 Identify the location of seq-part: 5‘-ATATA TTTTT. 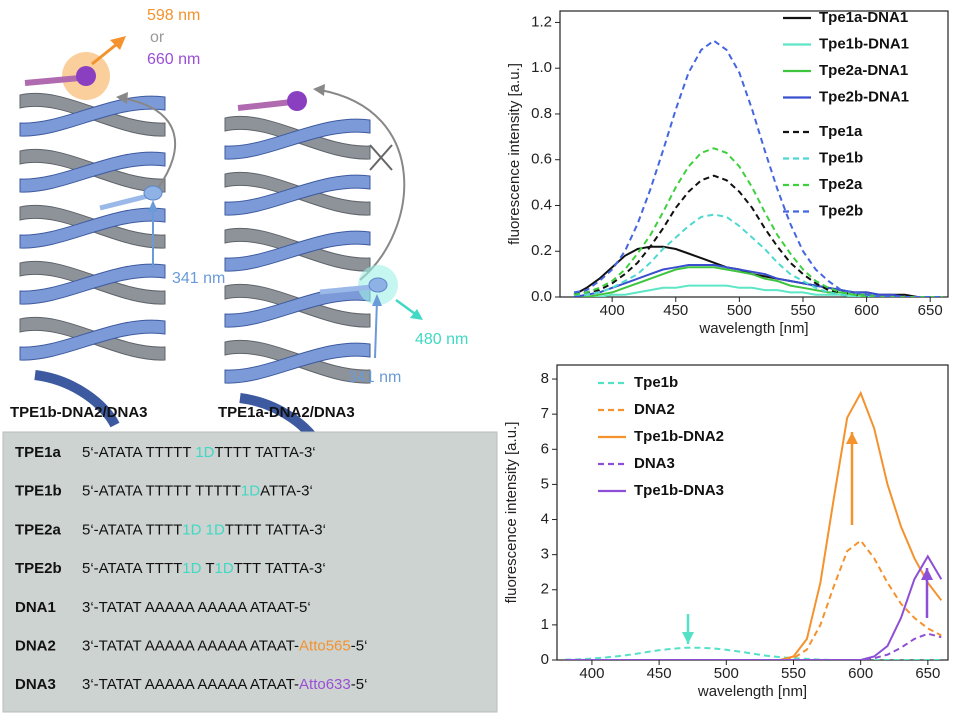
(138, 452).